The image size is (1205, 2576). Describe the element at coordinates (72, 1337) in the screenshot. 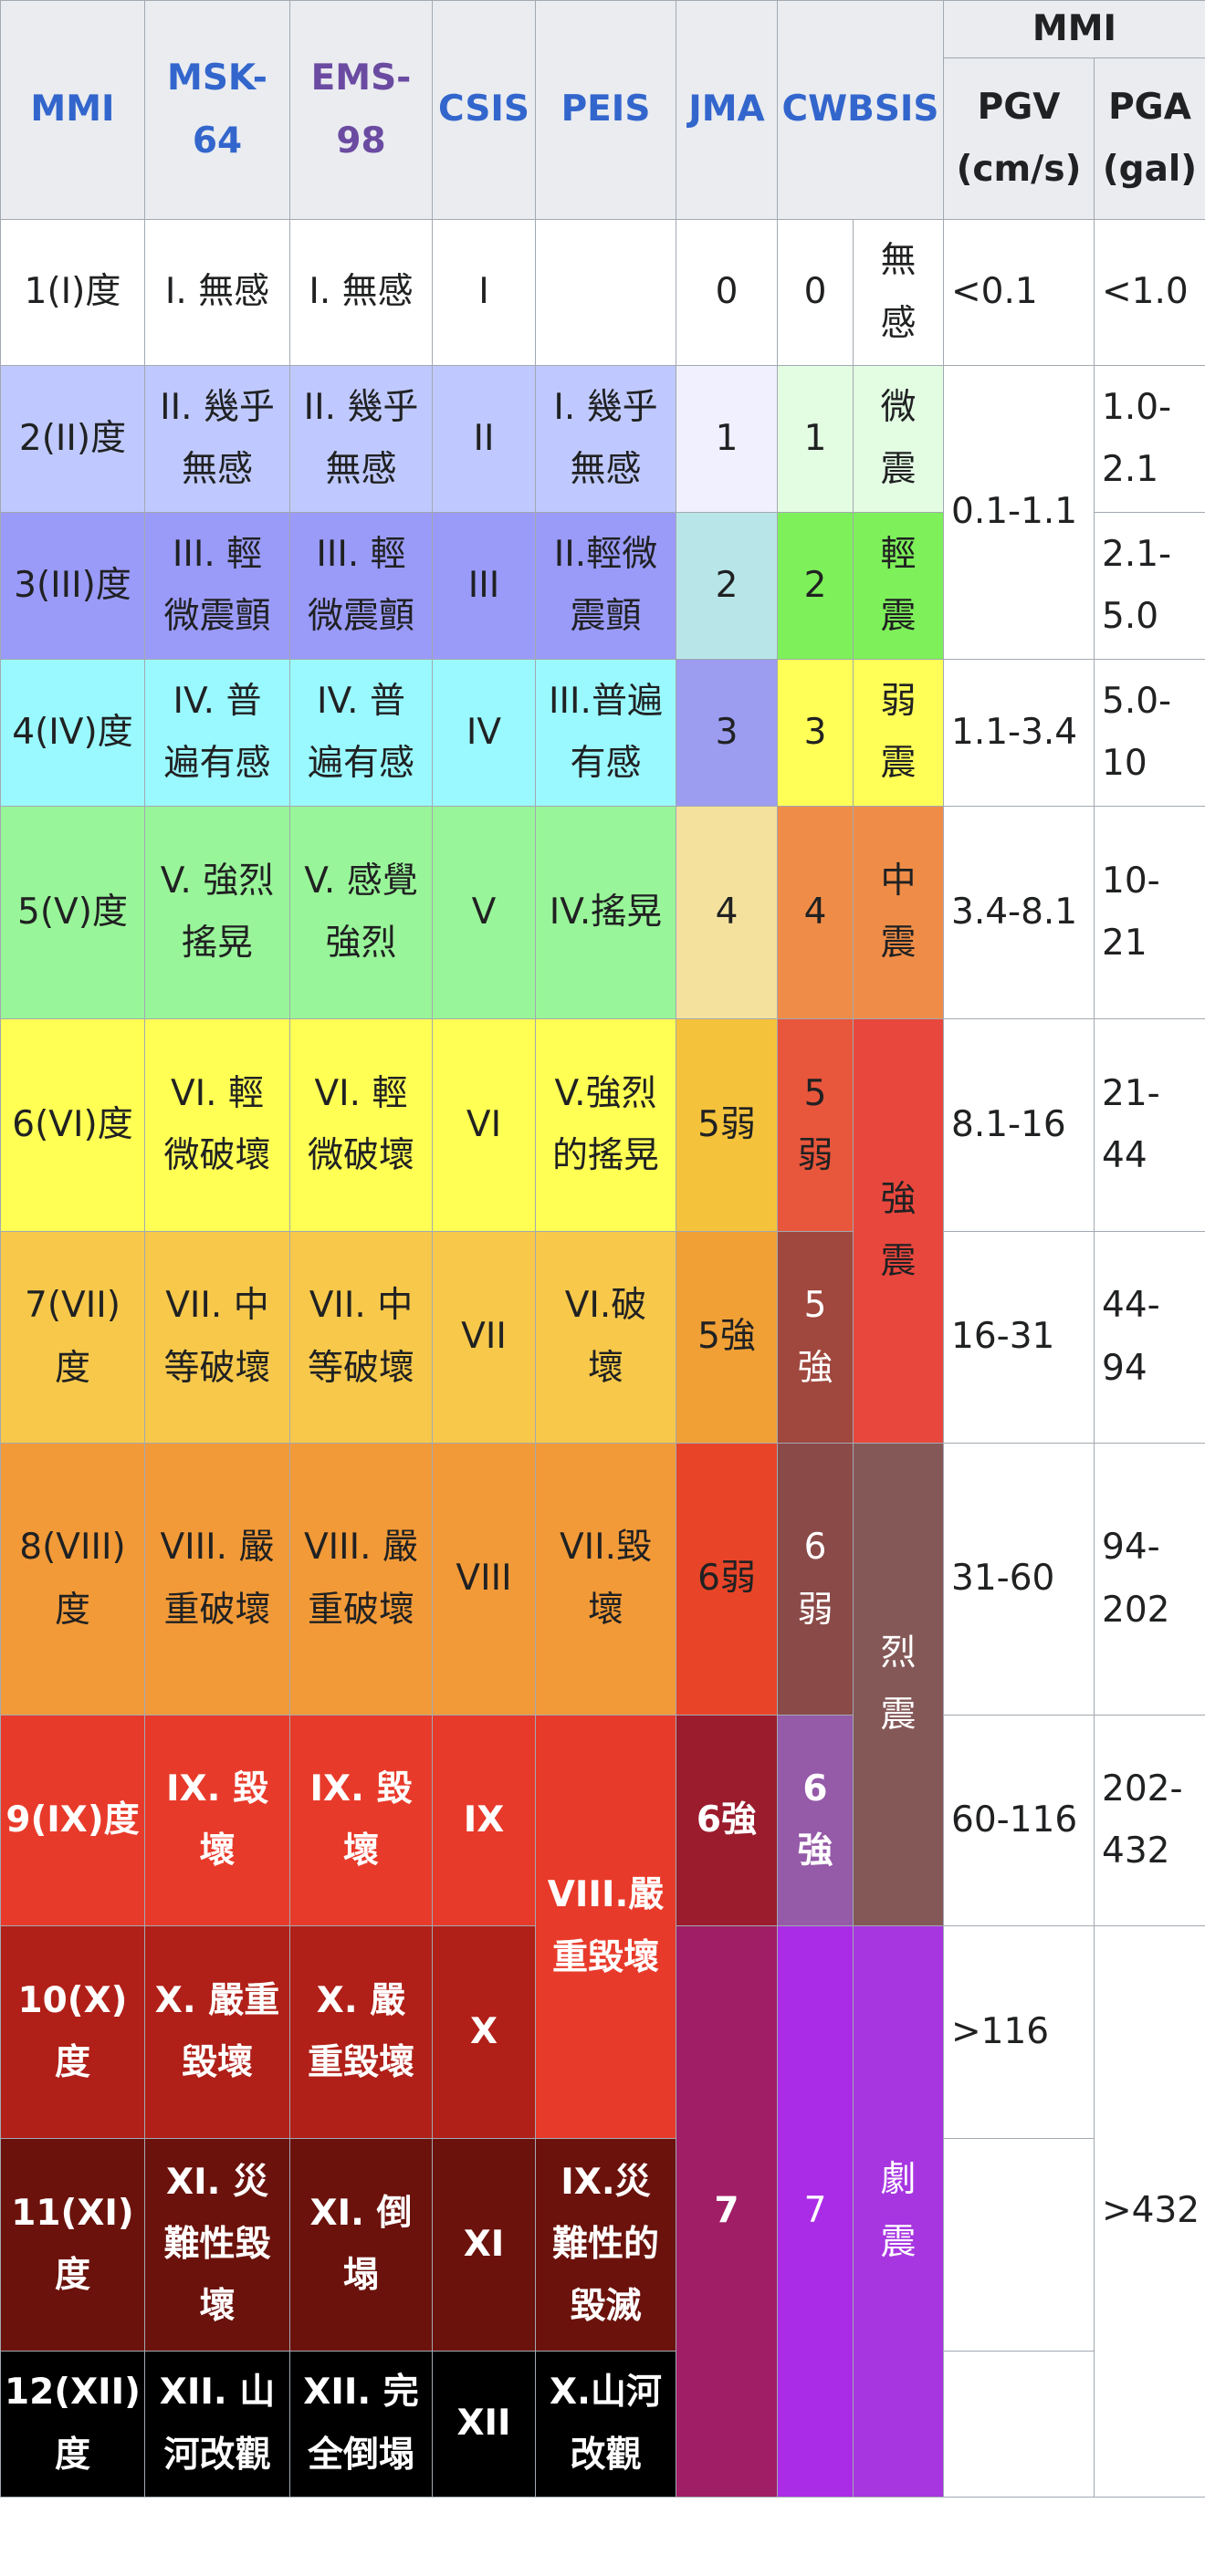

I see `row7-mmi: 7(VII) 度` at that location.